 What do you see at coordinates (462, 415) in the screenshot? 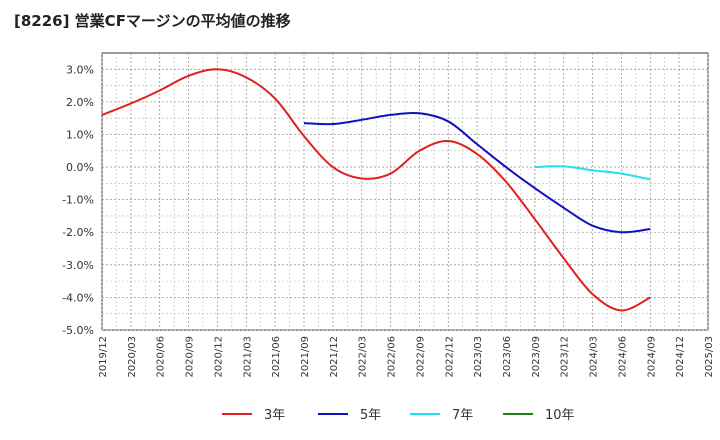
I see `legend-label: 7年` at bounding box center [462, 415].